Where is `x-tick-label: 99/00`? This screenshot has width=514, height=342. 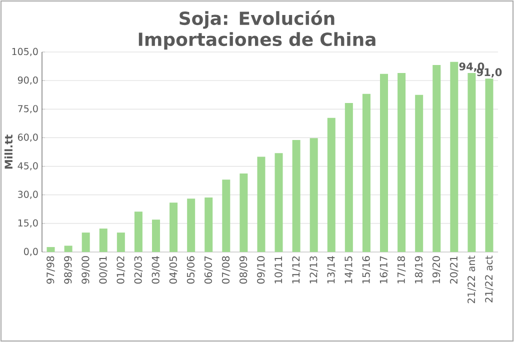 x-tick-label: 99/00 is located at coordinates (86, 270).